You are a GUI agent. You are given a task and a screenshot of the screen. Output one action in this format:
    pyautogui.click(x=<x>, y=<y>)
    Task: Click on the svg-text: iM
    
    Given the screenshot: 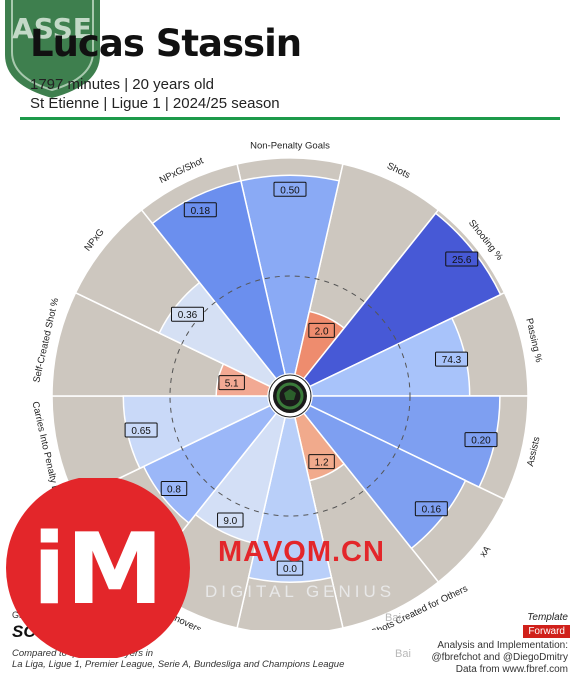 What is the action you would take?
    pyautogui.click(x=97, y=570)
    